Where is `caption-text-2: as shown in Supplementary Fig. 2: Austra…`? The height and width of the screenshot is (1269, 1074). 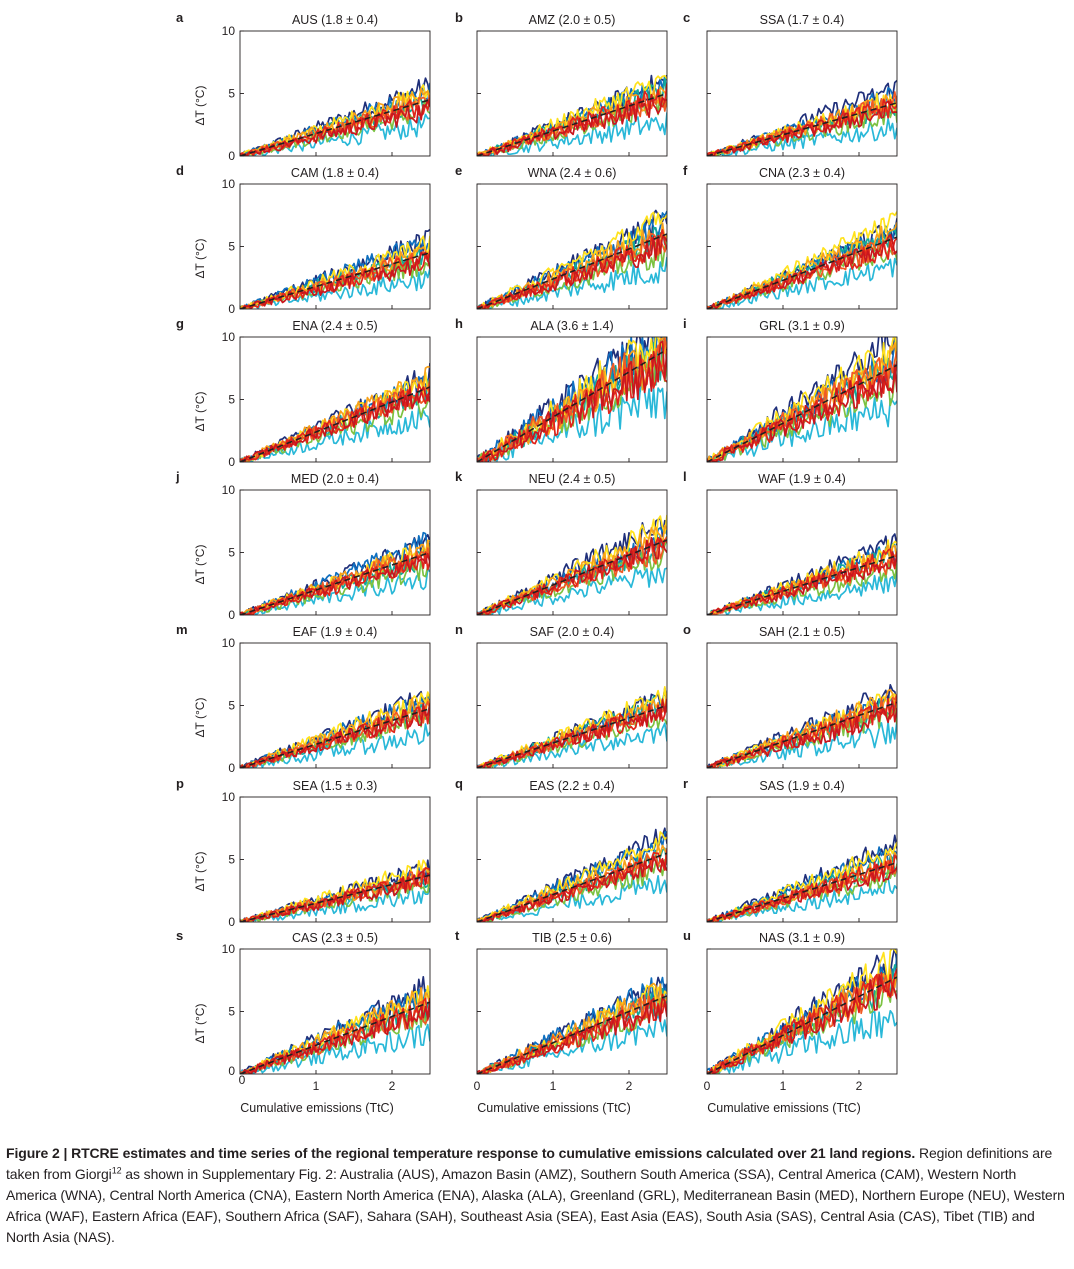
caption-text-2: as shown in Supplementary Fig. 2: Austra… is located at coordinates (535, 1205).